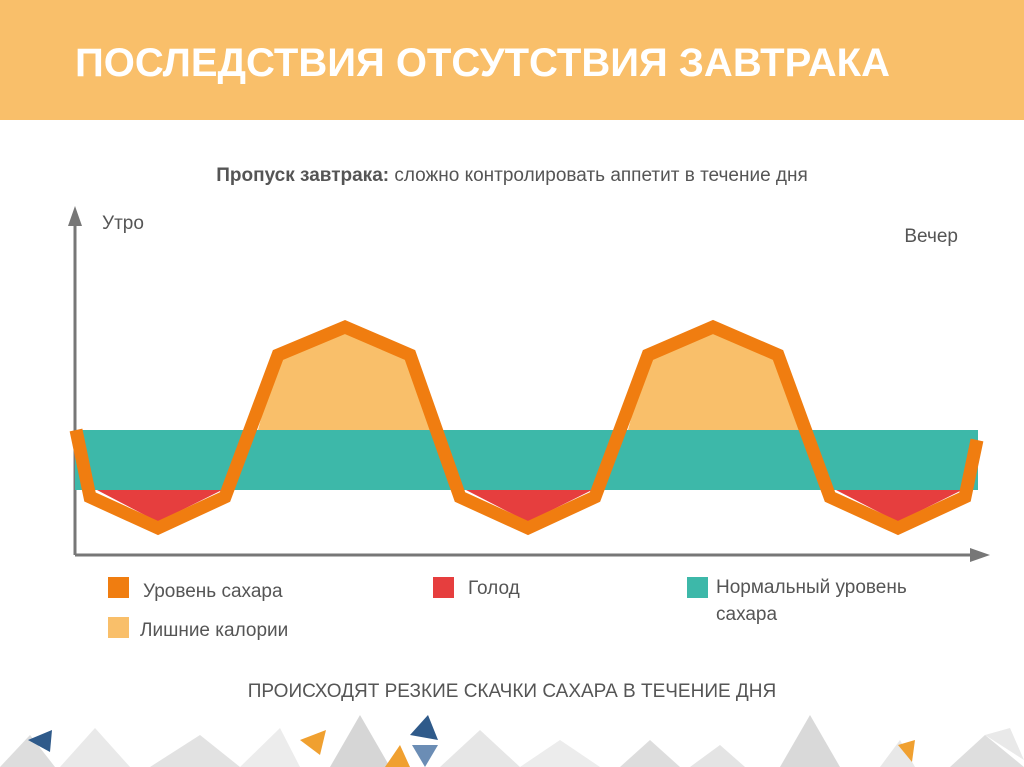 The width and height of the screenshot is (1024, 767). I want to click on legend-label: Нормальный уровень, so click(811, 587).